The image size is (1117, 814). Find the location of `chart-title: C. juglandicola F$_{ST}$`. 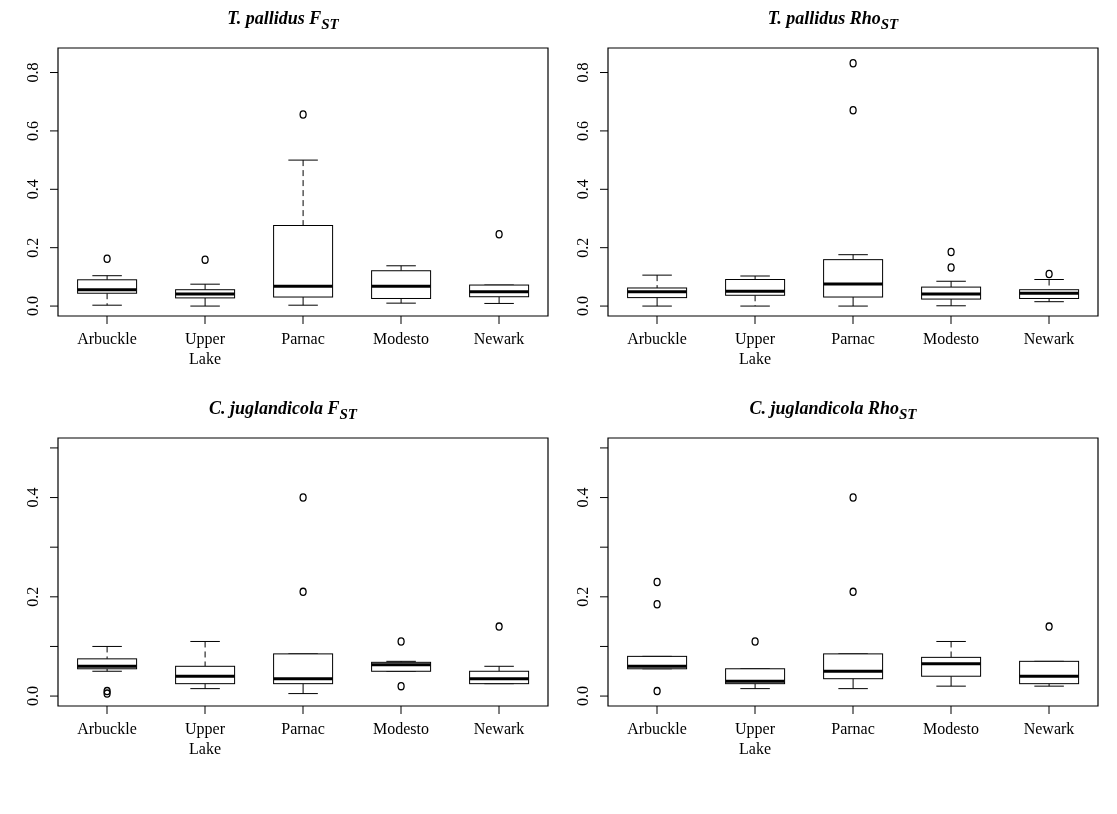

chart-title: C. juglandicola F$_{ST}$ is located at coordinates (283, 411).